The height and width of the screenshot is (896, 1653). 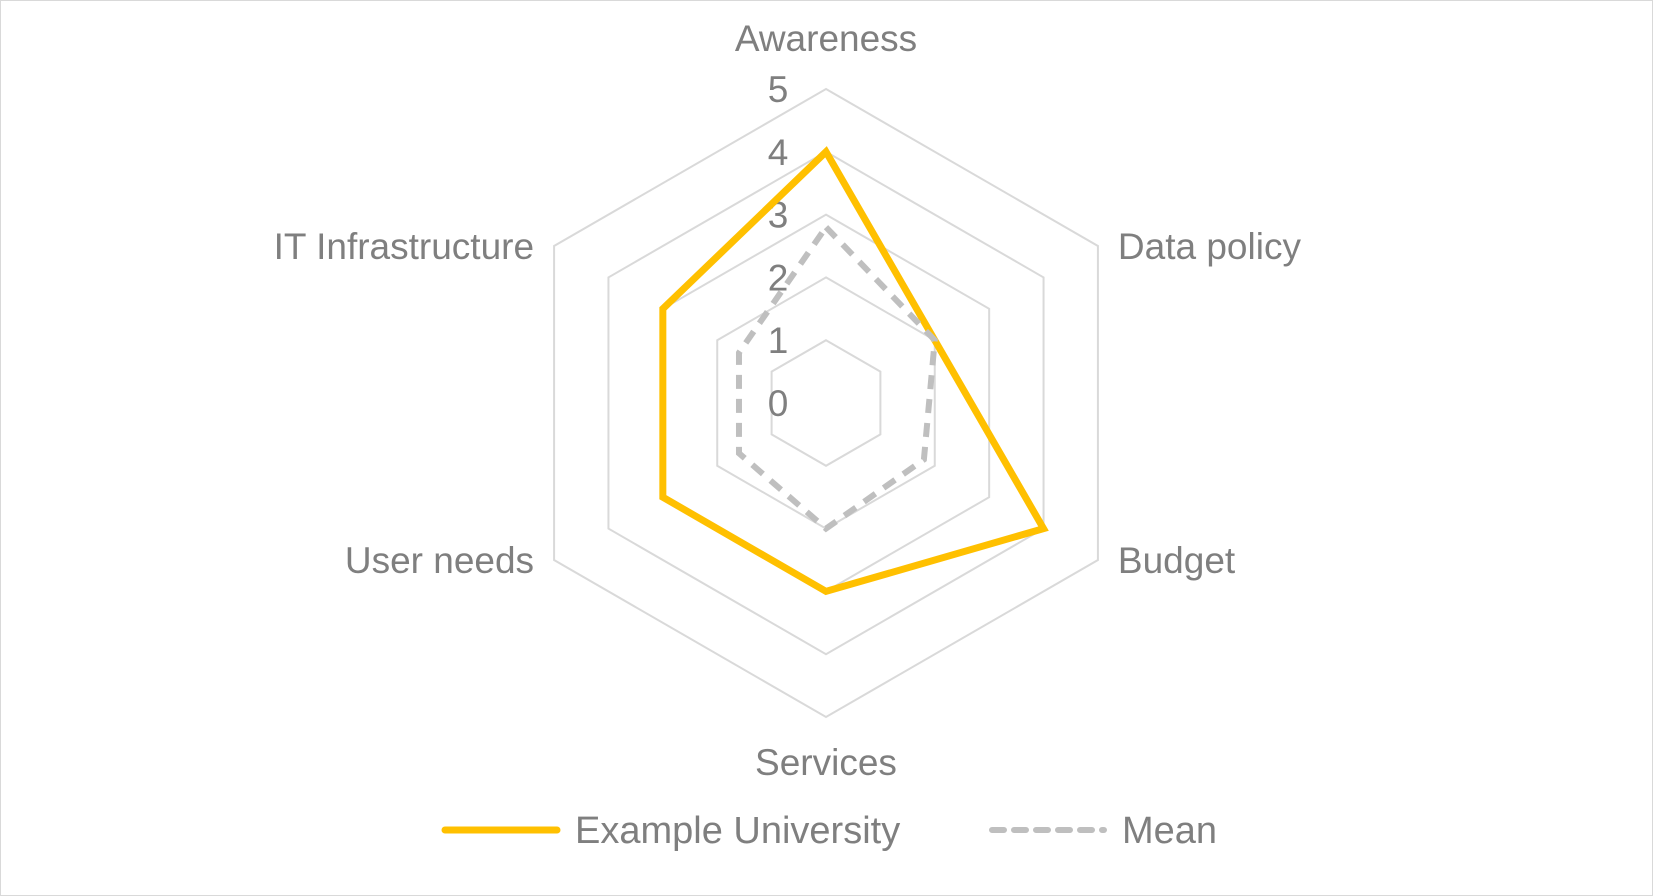 I want to click on axis-label-0: Awareness, so click(x=826, y=38).